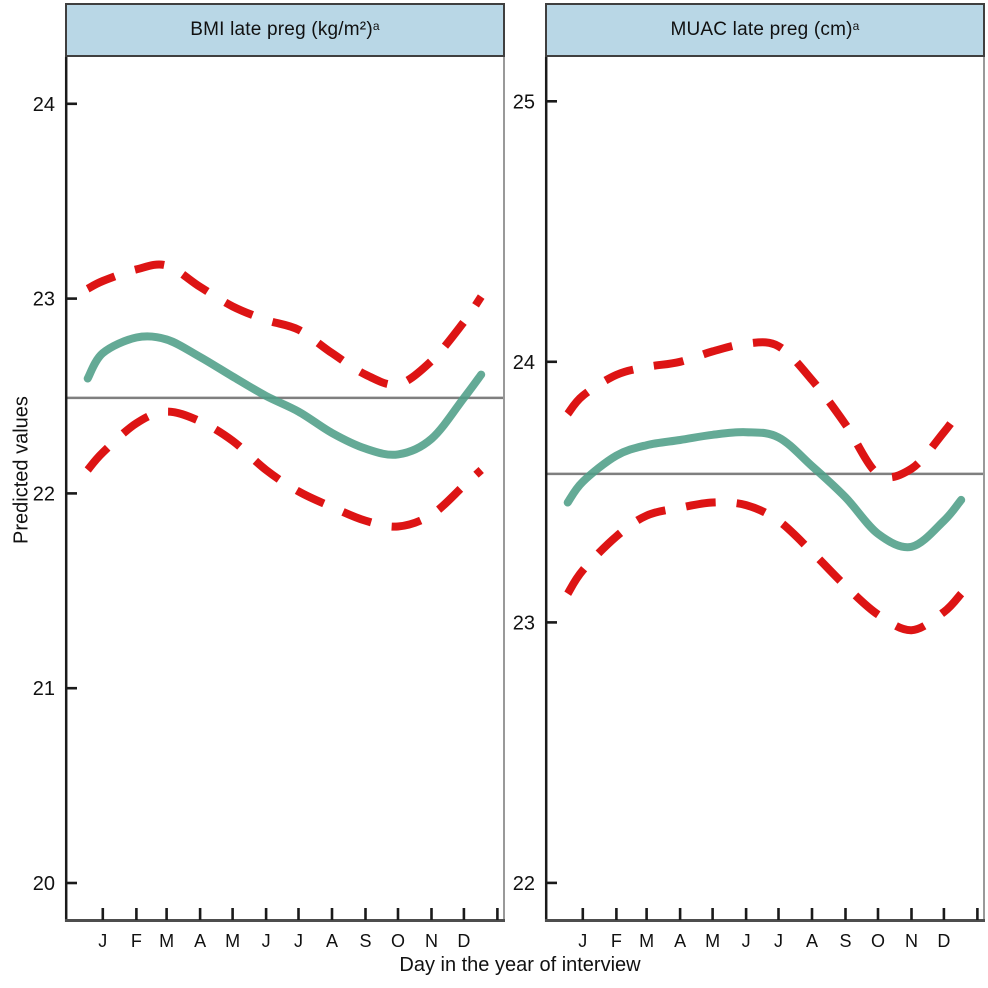 The image size is (988, 988). I want to click on x-axis-title: Day in the year of interview, so click(520, 965).